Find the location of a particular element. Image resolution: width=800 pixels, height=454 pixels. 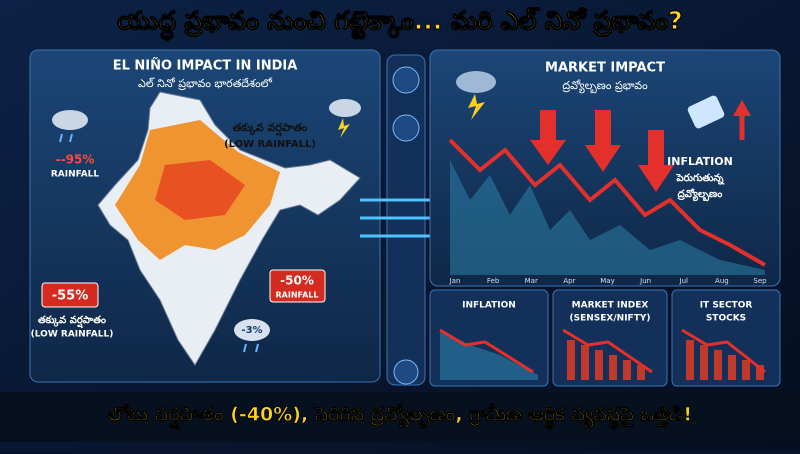

map-subtitle: ఎల్ నినో ప్రభావం భారతదేశంలో is located at coordinates (205, 84).